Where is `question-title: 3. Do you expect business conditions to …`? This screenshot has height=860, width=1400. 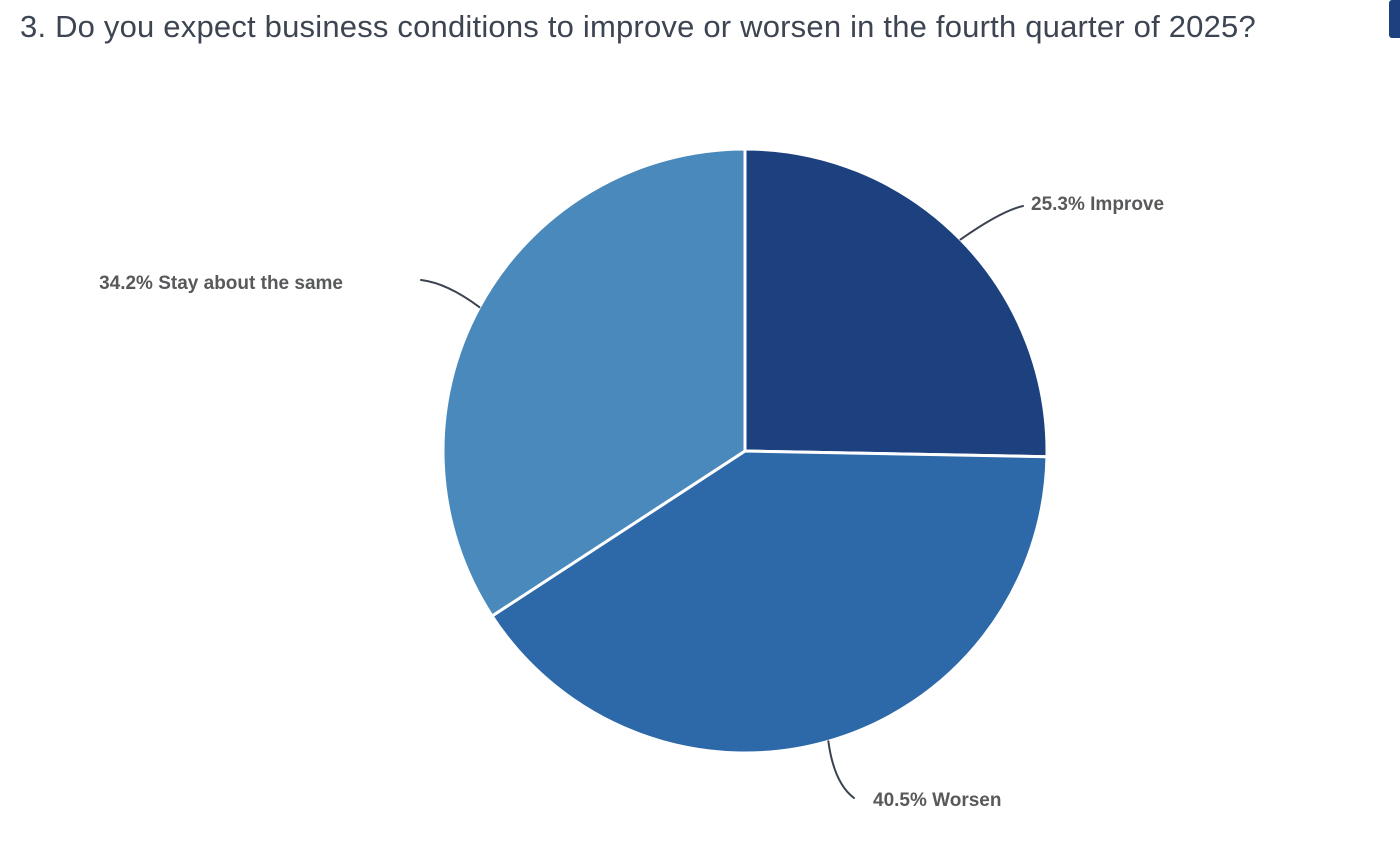 question-title: 3. Do you expect business conditions to … is located at coordinates (638, 26).